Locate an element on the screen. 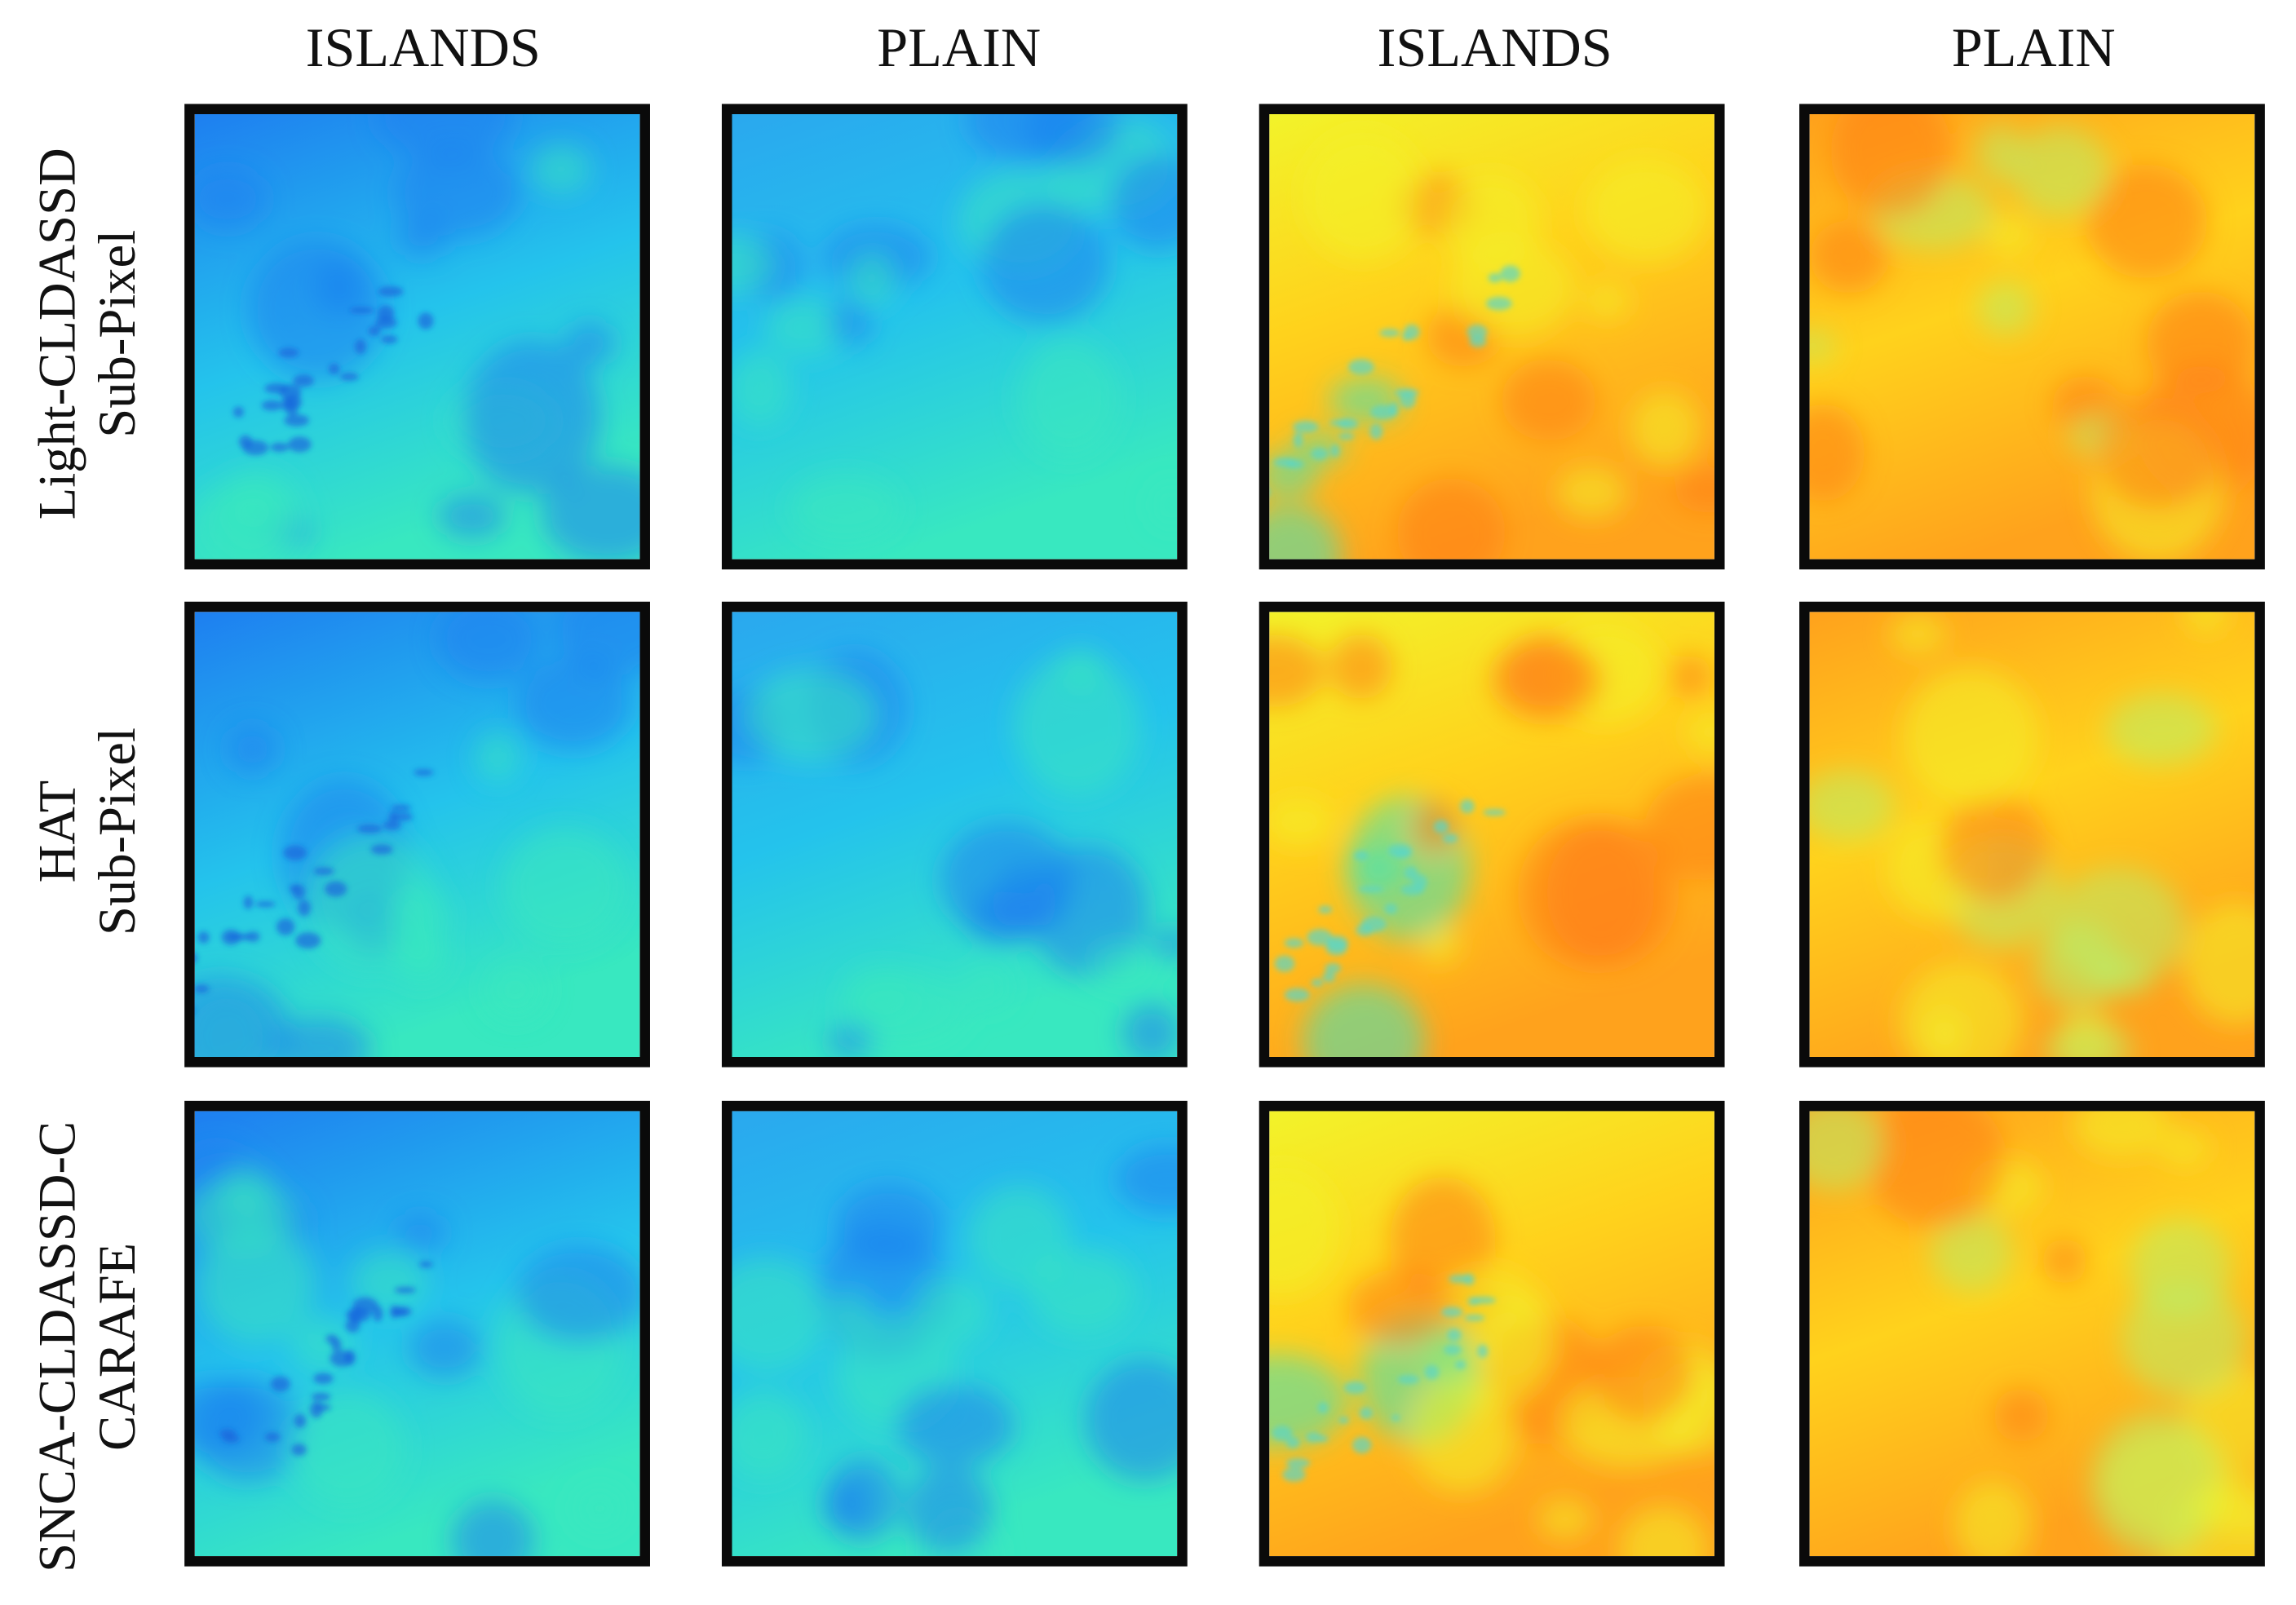 Image resolution: width=2296 pixels, height=1605 pixels. row-label-line2: CARAFE is located at coordinates (117, 1346).